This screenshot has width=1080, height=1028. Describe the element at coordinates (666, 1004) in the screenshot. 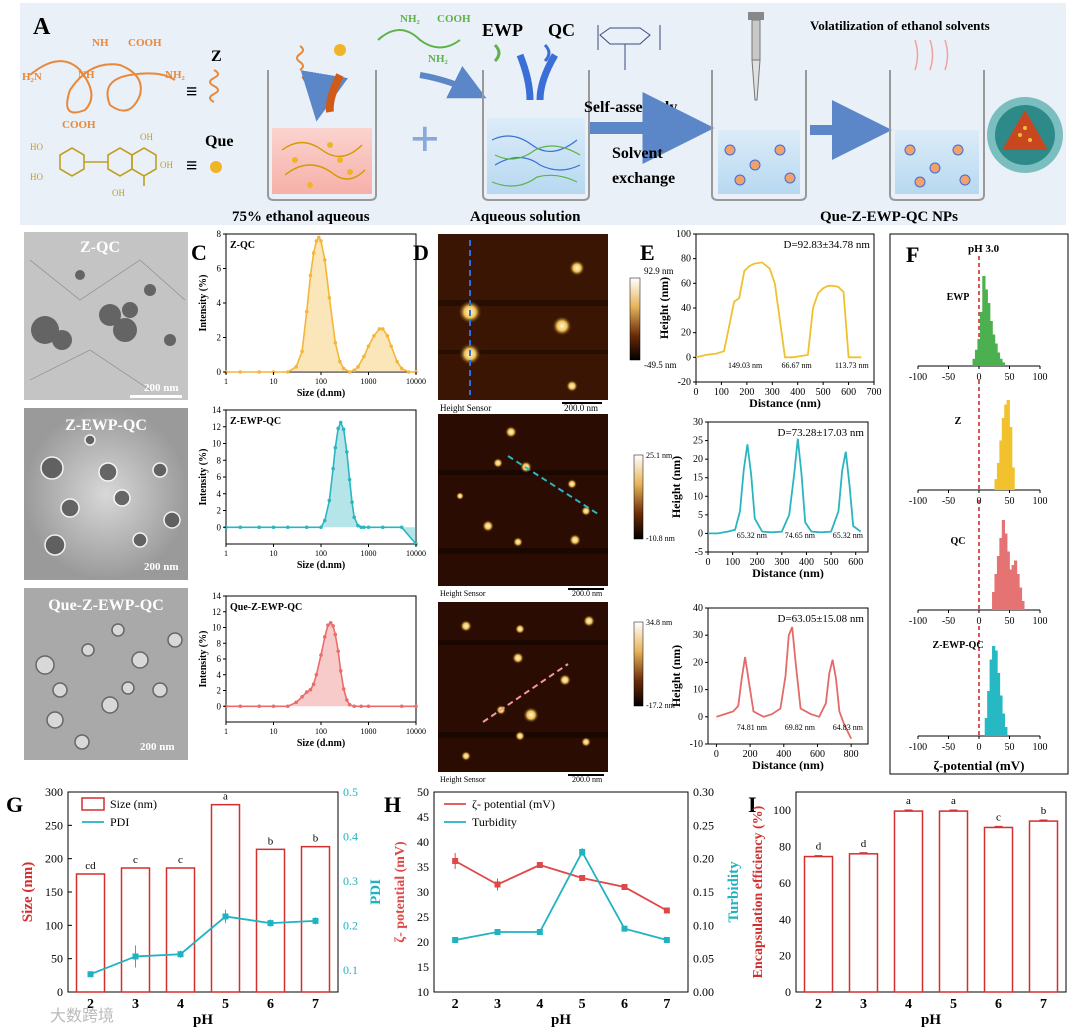

I see `h-xtick-5: 7` at that location.